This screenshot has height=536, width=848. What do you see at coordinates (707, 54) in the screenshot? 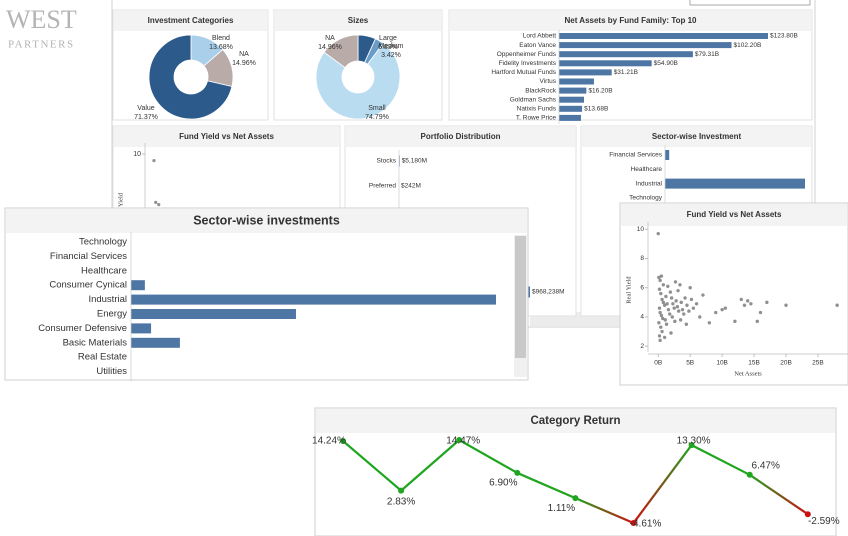
I see `value-label: $79.31B` at bounding box center [707, 54].